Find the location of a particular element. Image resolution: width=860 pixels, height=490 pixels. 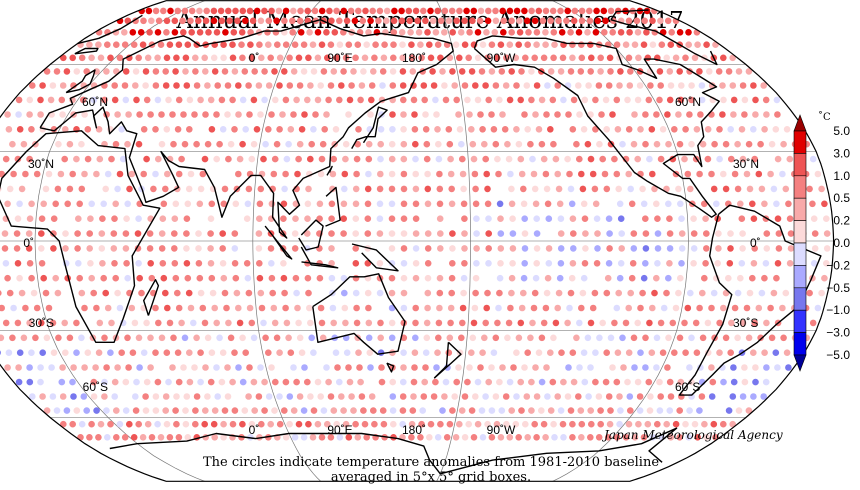

legend-swatch is located at coordinates (800, 187).